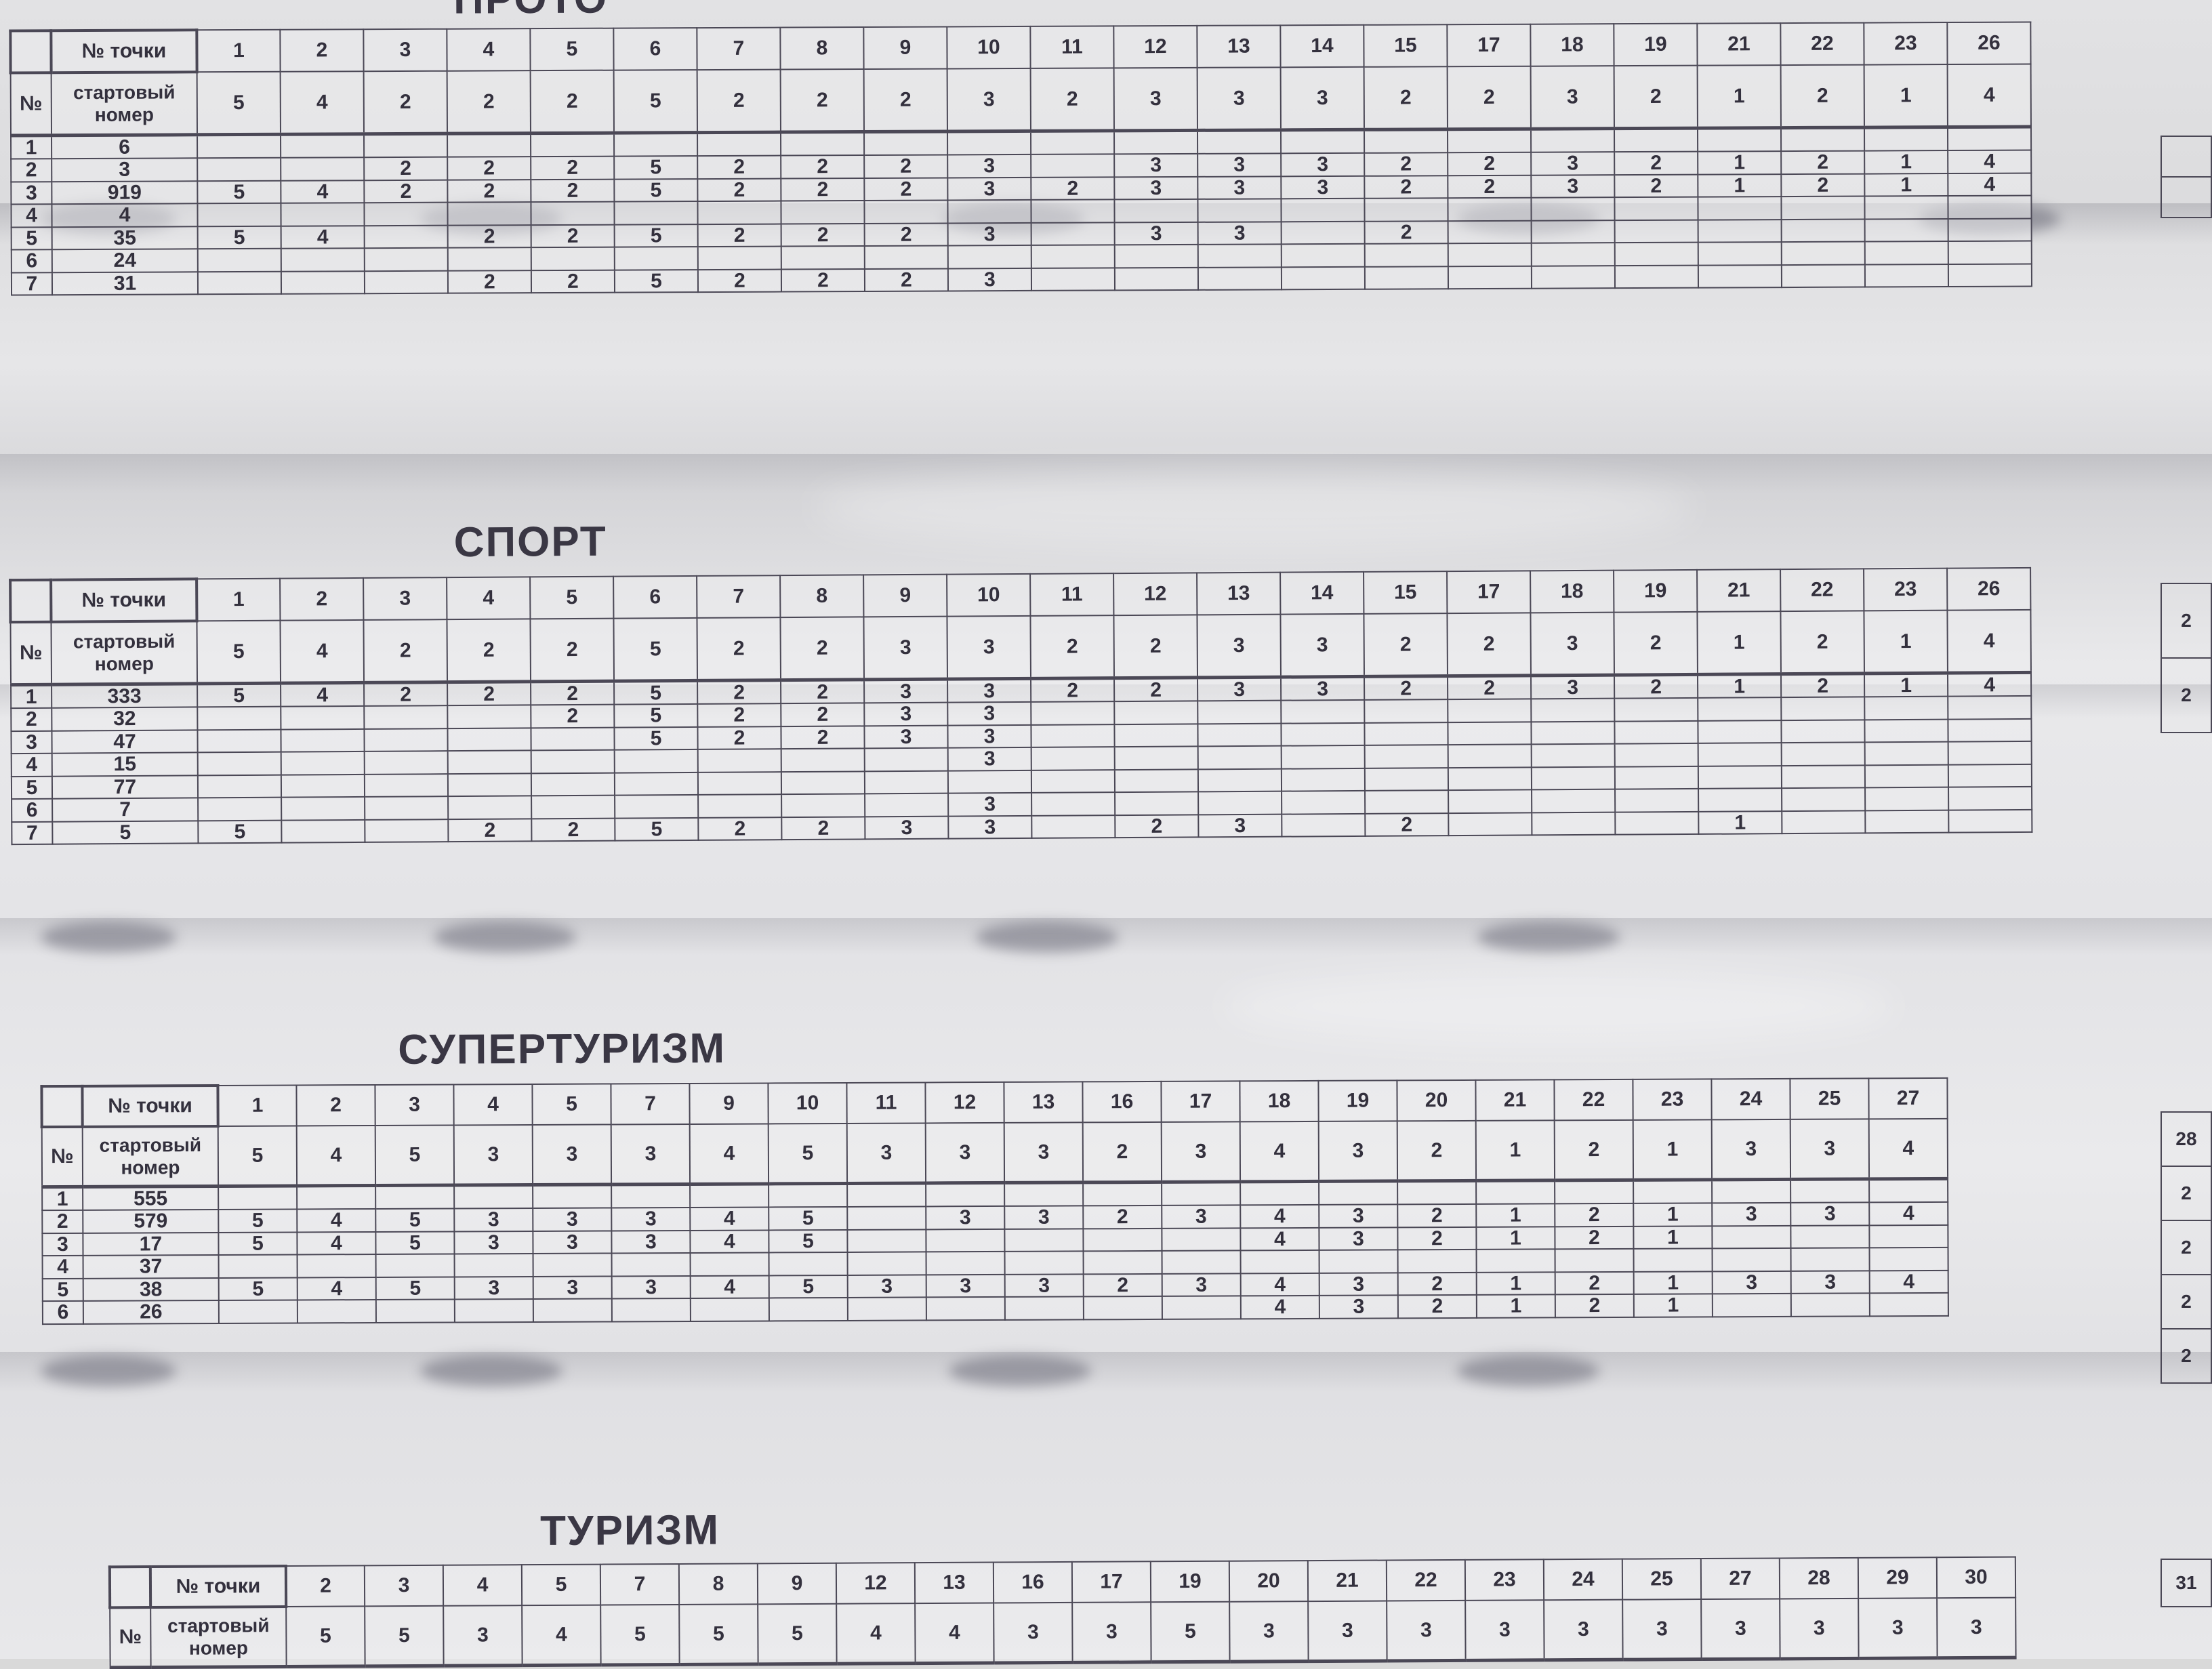 The height and width of the screenshot is (1669, 2212). Describe the element at coordinates (1239, 594) in the screenshot. I see `point-number-header: 13` at that location.